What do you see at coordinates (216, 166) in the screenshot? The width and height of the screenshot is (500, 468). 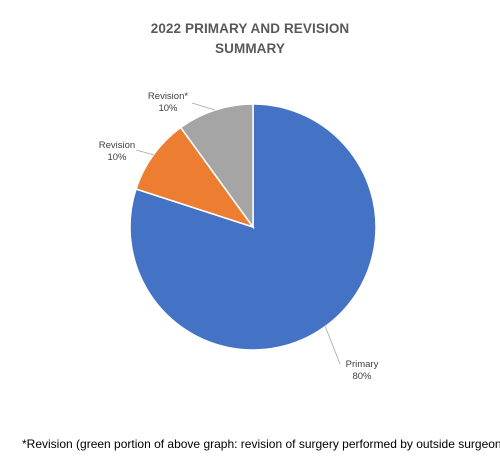 I see `pie-slice-revision-outside` at bounding box center [216, 166].